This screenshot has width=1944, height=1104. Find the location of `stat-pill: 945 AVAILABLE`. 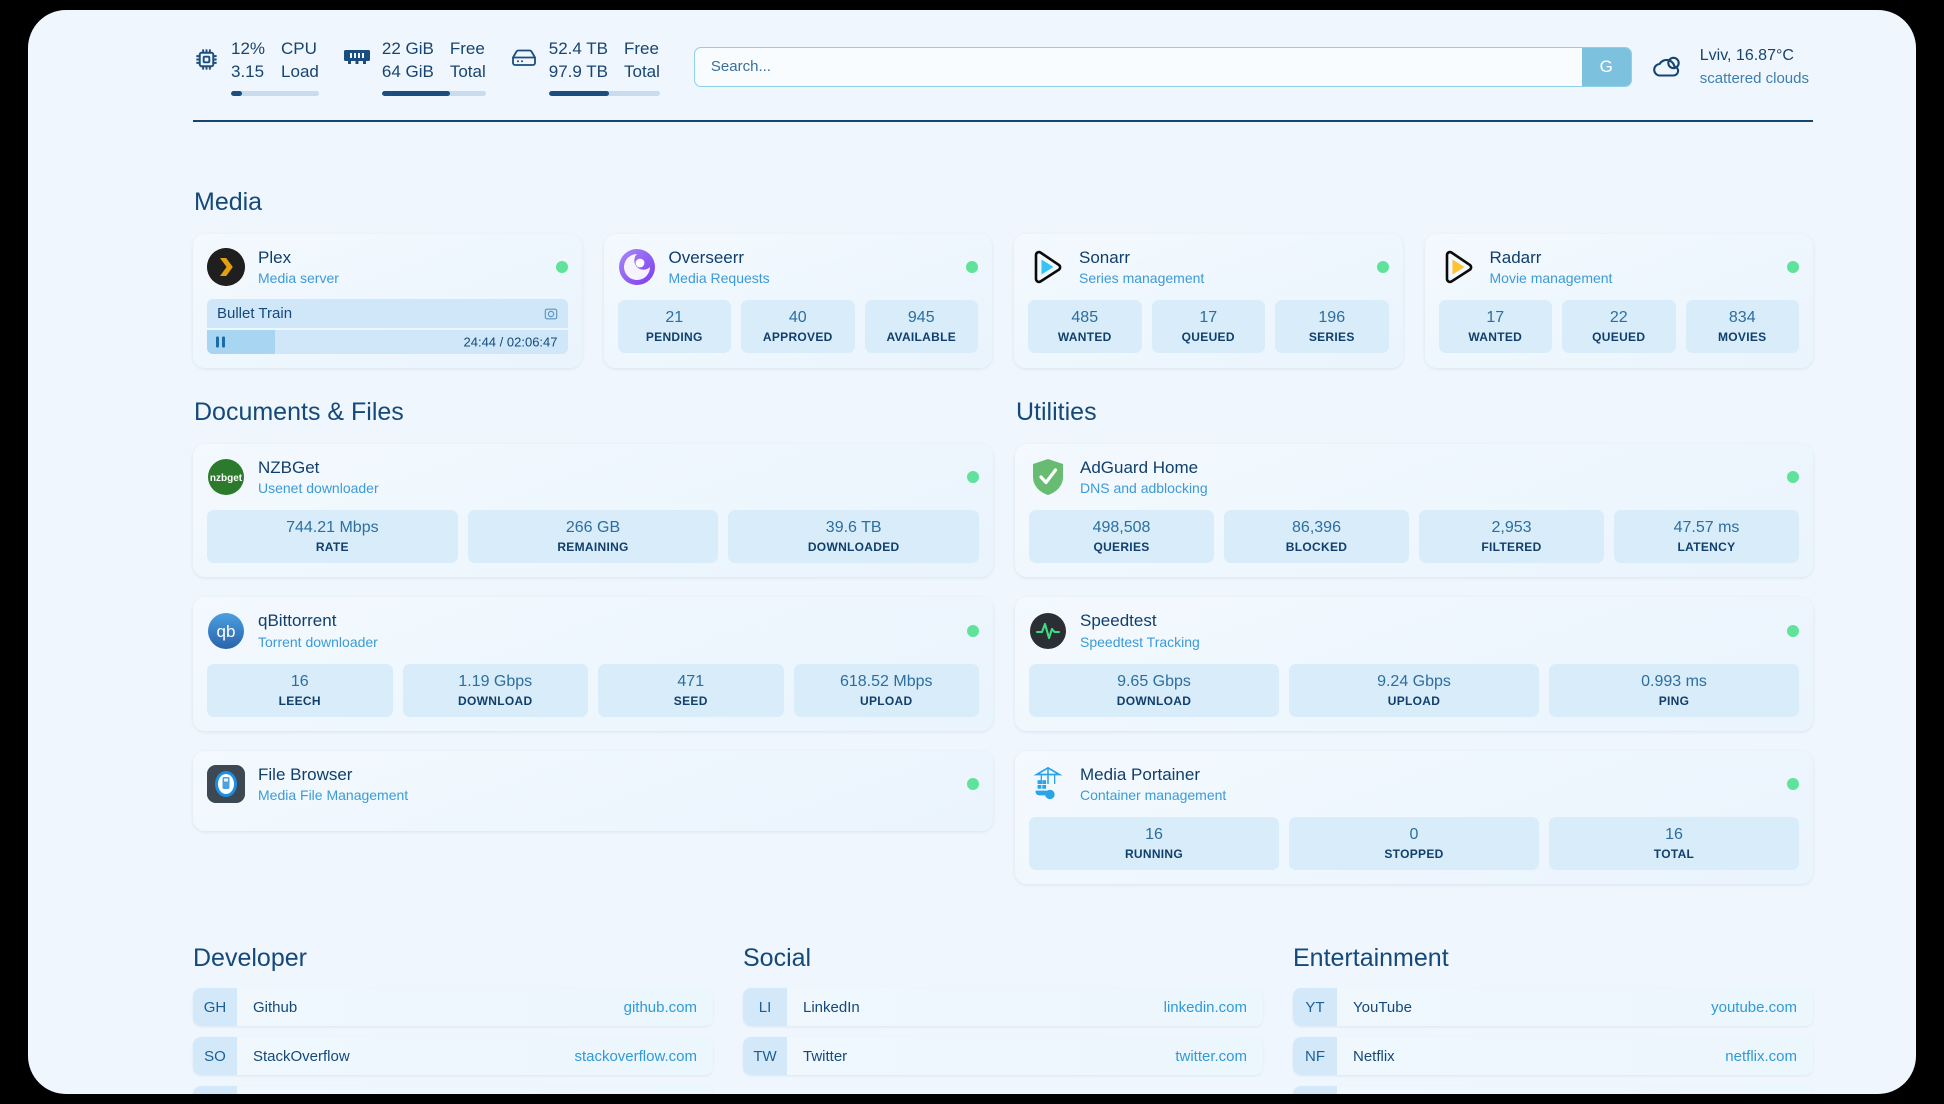

stat-pill: 945 AVAILABLE is located at coordinates (921, 327).